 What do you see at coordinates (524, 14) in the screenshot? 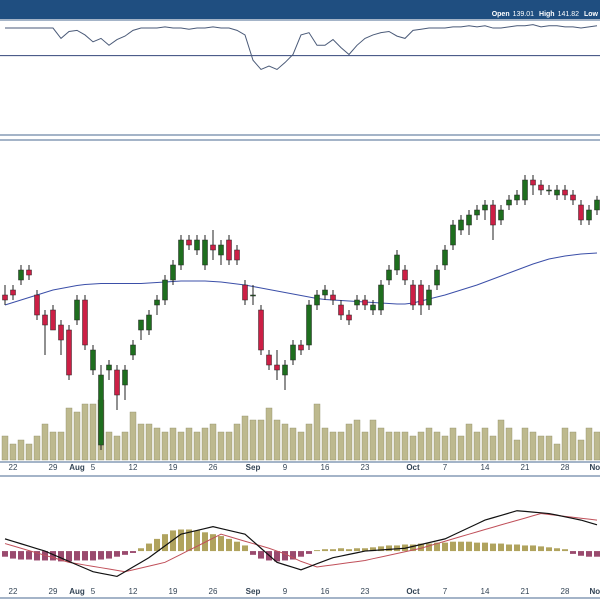
I see `header-value: 139.01` at bounding box center [524, 14].